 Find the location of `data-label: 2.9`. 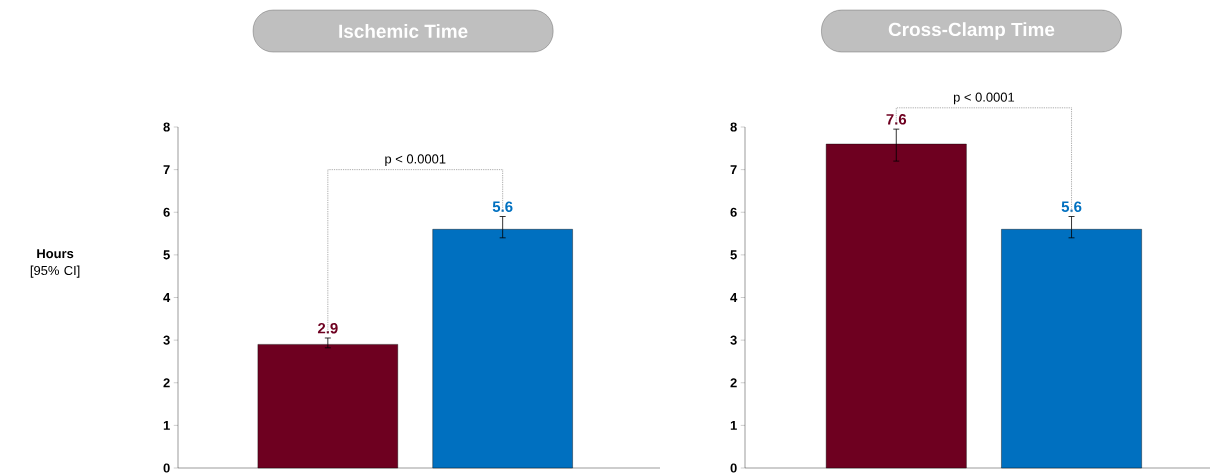

data-label: 2.9 is located at coordinates (327, 328).